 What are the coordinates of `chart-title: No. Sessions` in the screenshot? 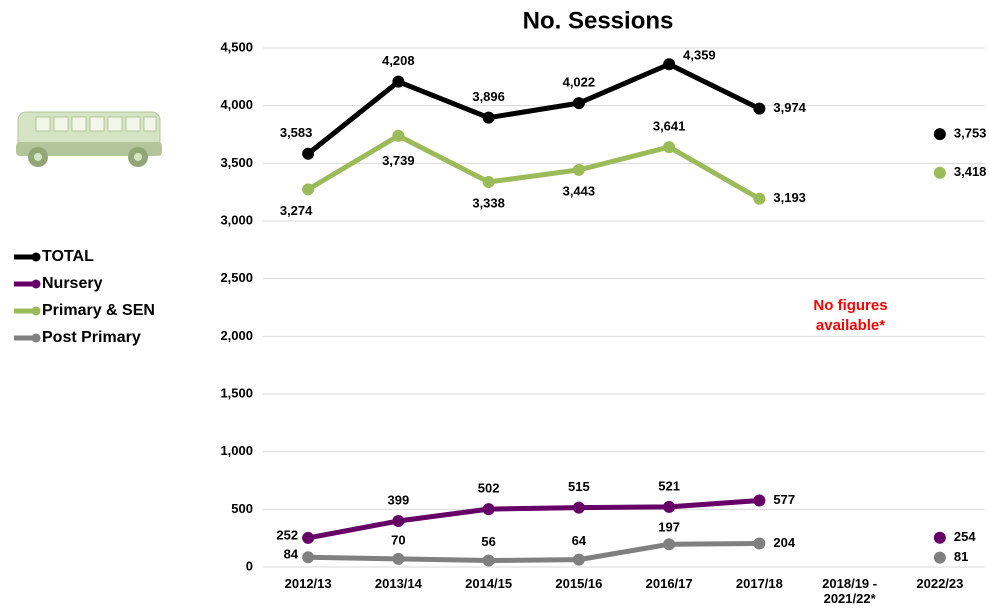 It's located at (598, 20).